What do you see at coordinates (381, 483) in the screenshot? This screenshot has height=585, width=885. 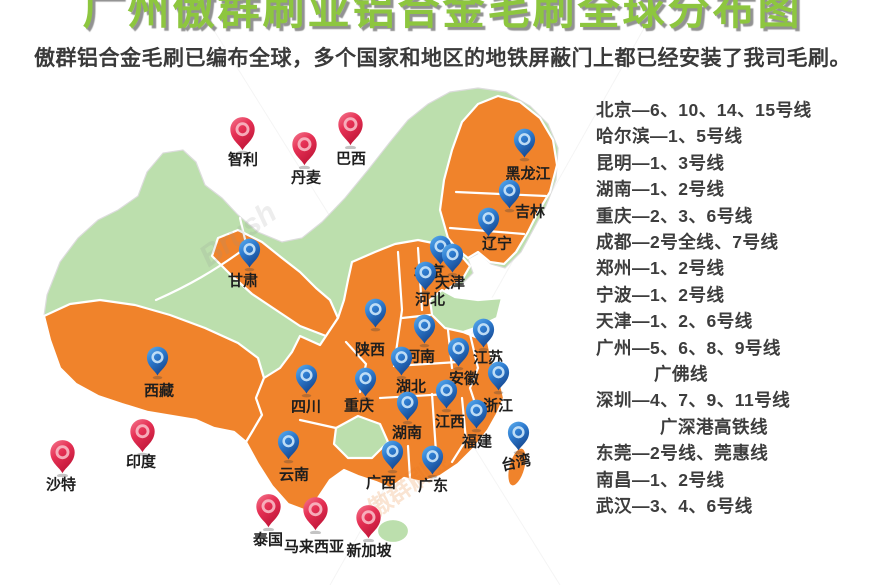 I see `map-label-广西: 广西` at bounding box center [381, 483].